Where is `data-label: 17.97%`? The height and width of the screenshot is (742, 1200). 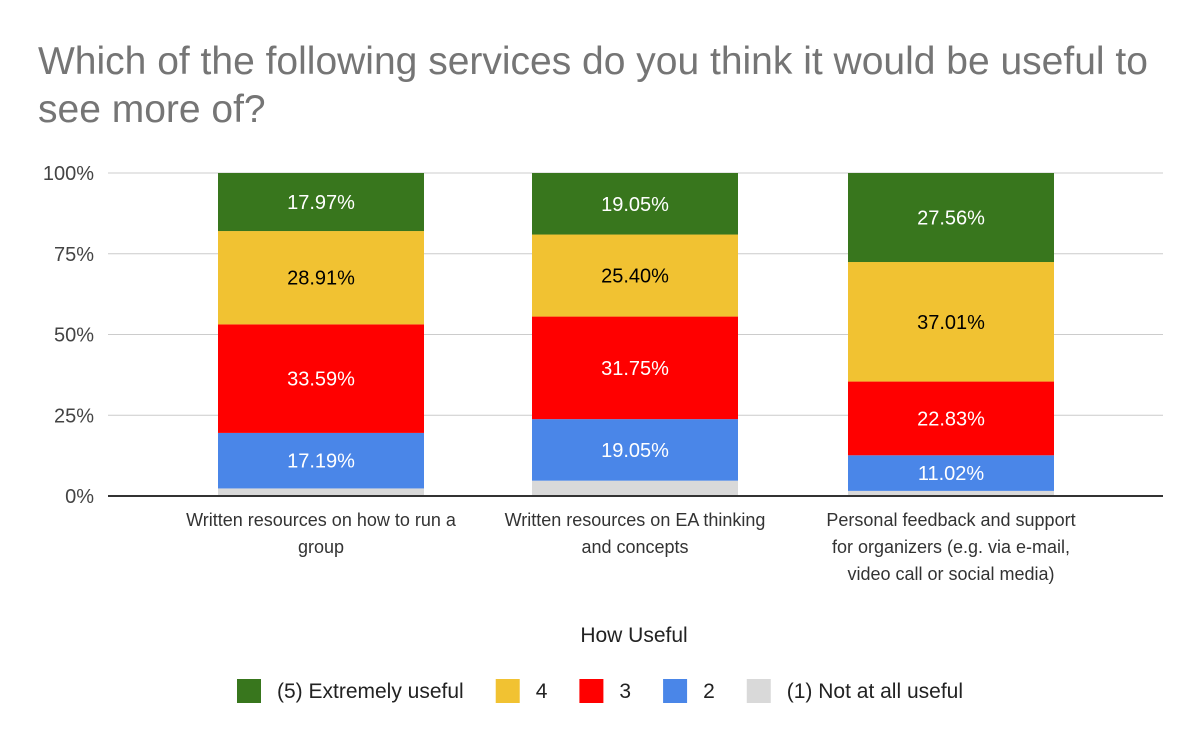
data-label: 17.97% is located at coordinates (321, 203).